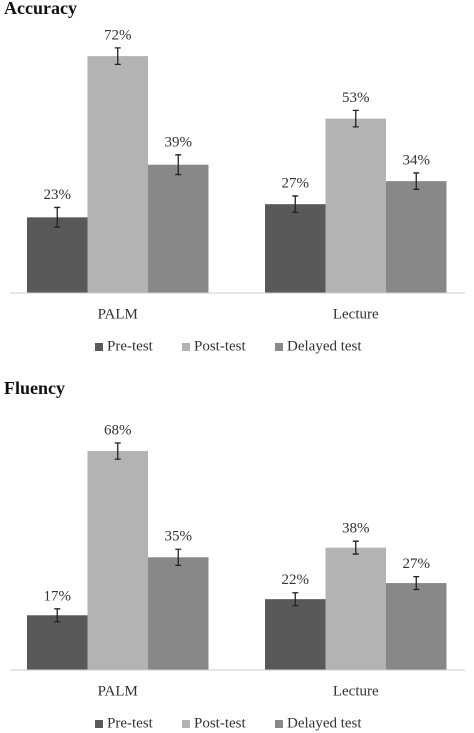 This screenshot has height=733, width=474. Describe the element at coordinates (118, 35) in the screenshot. I see `value-label: 72%` at that location.